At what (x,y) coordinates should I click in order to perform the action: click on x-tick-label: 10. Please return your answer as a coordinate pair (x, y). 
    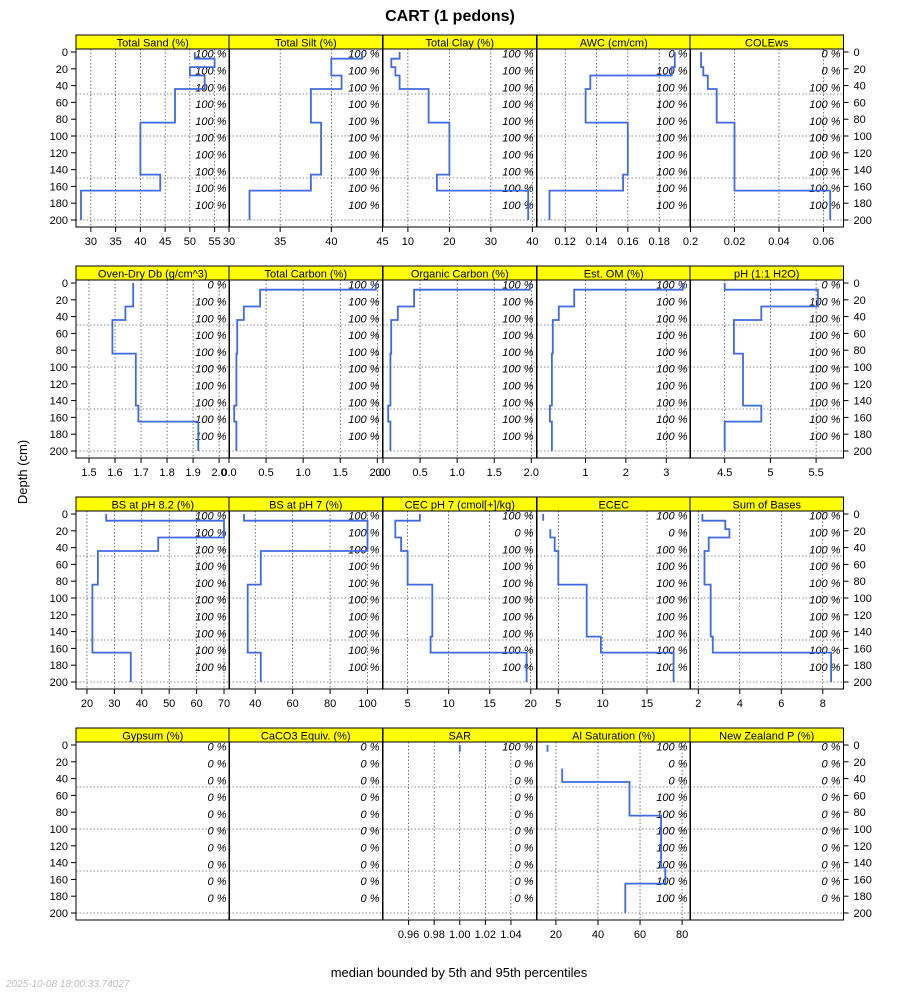
    Looking at the image, I should click on (603, 704).